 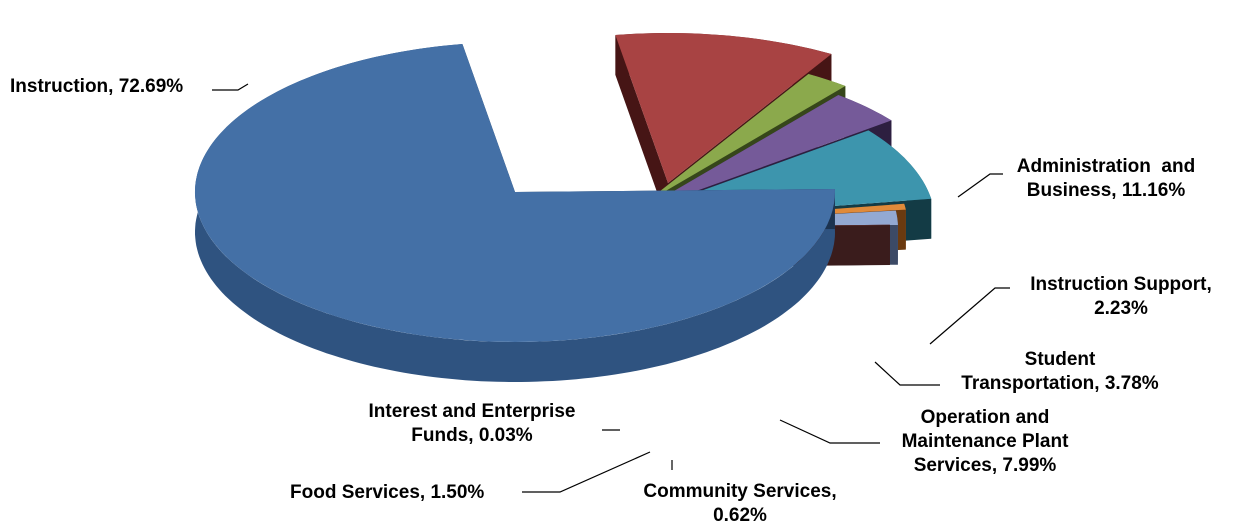 I want to click on label-line: Administration and, so click(x=1106, y=166).